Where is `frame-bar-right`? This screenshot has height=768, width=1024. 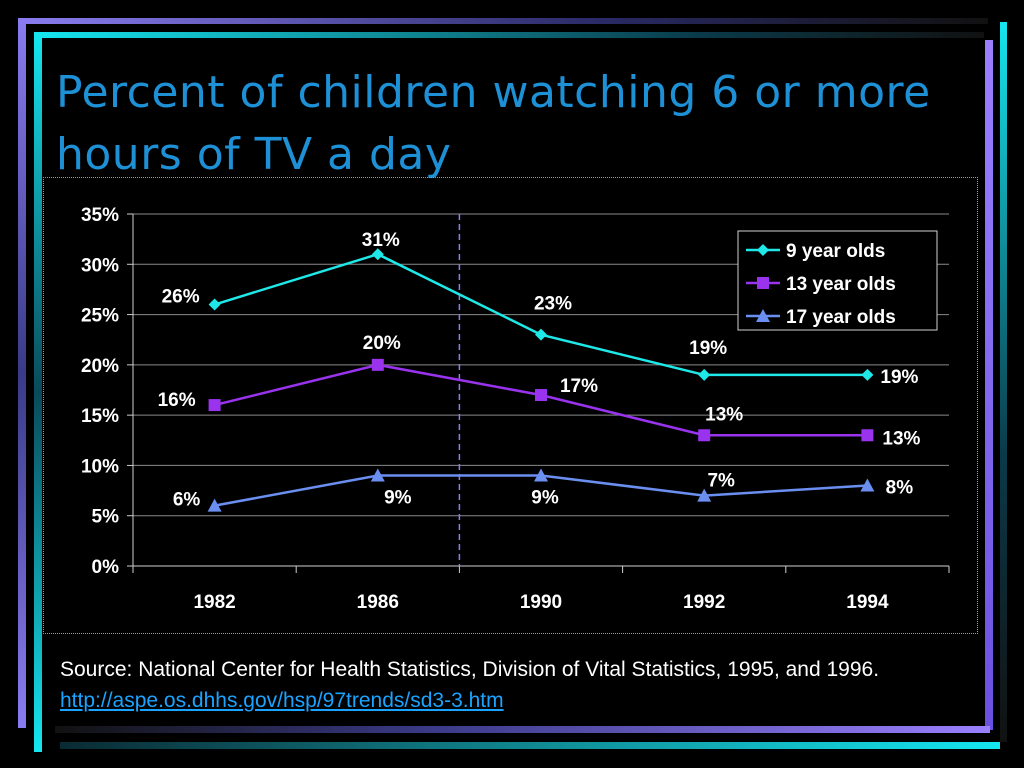
frame-bar-right is located at coordinates (989, 385).